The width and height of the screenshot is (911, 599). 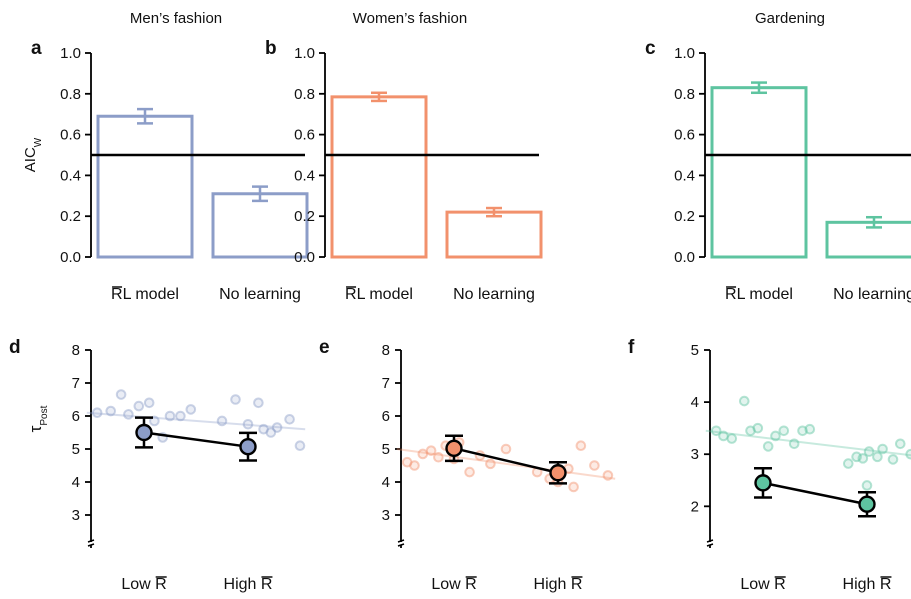 I want to click on y-axis-label: AICW, so click(x=33, y=154).